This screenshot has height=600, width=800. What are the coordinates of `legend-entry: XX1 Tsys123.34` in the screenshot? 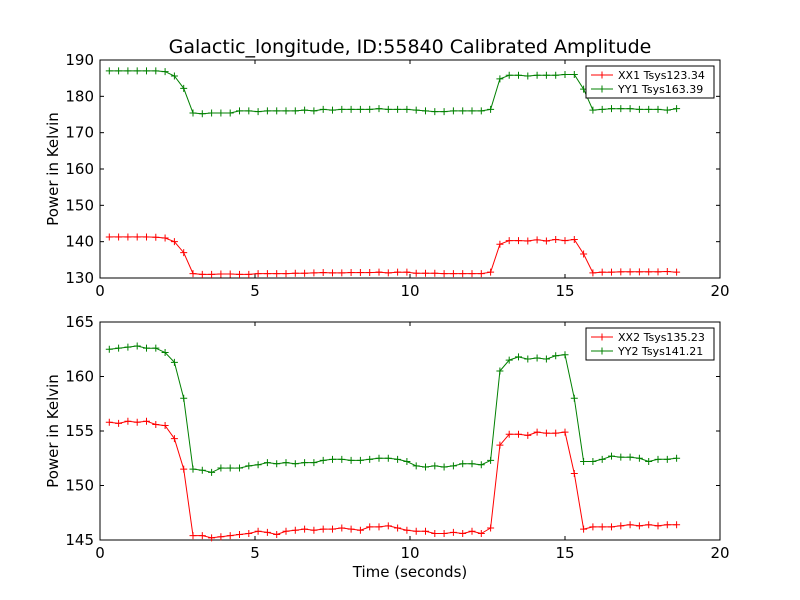 It's located at (661, 75).